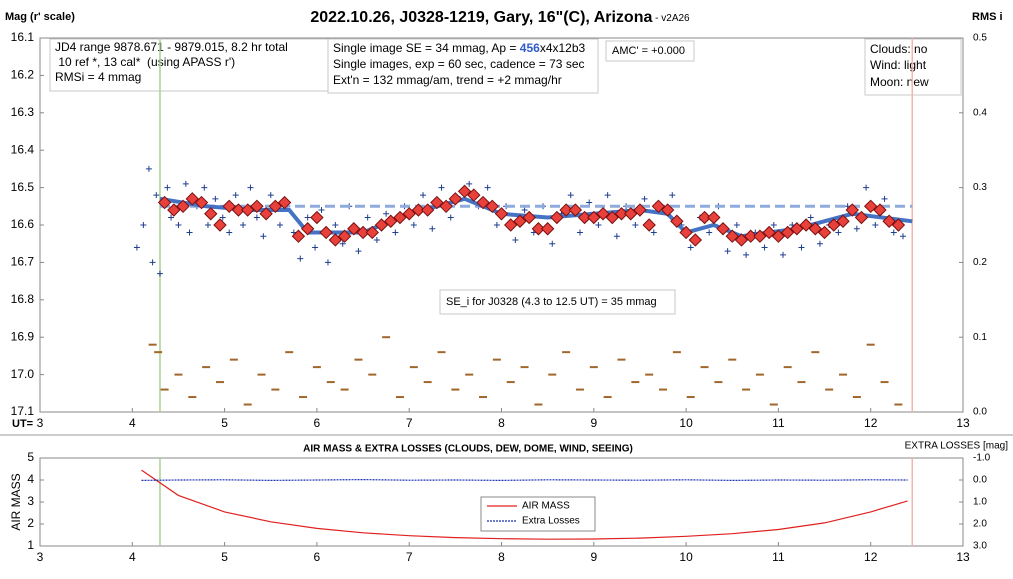  Describe the element at coordinates (980, 262) in the screenshot. I see `y2-tick-label: 0.2` at that location.